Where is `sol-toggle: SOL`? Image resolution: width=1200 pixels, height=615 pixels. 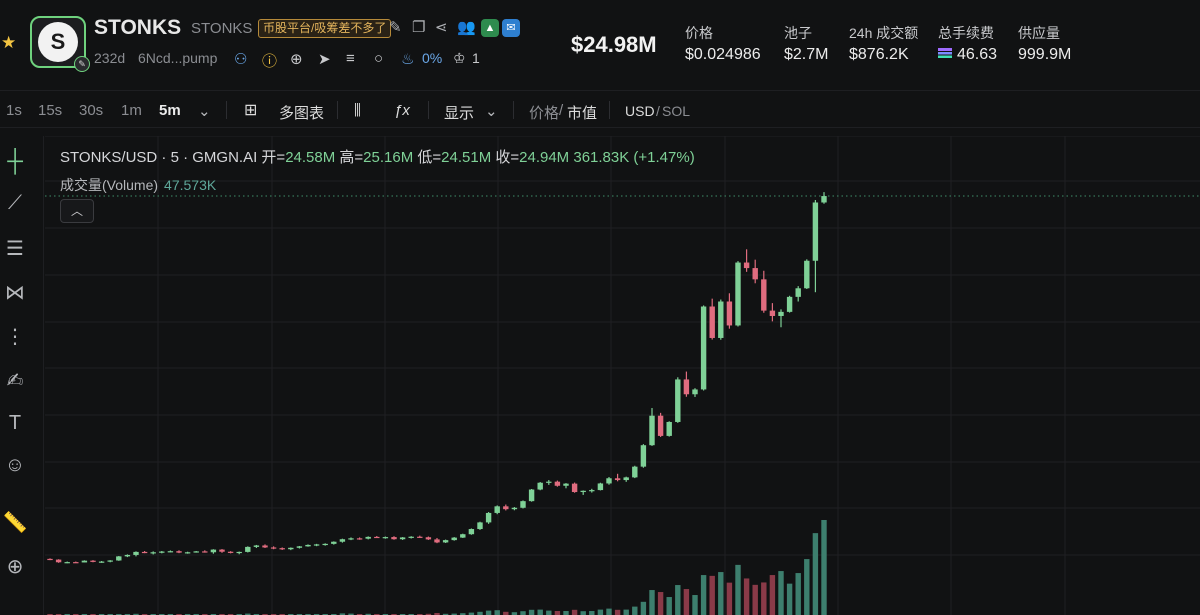 sol-toggle: SOL is located at coordinates (676, 111).